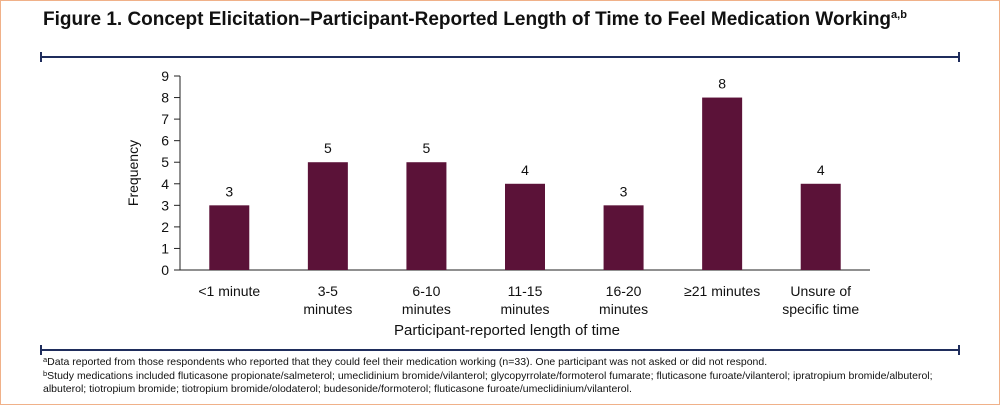  I want to click on x-axis-label: Participant-reported length of time, so click(507, 330).